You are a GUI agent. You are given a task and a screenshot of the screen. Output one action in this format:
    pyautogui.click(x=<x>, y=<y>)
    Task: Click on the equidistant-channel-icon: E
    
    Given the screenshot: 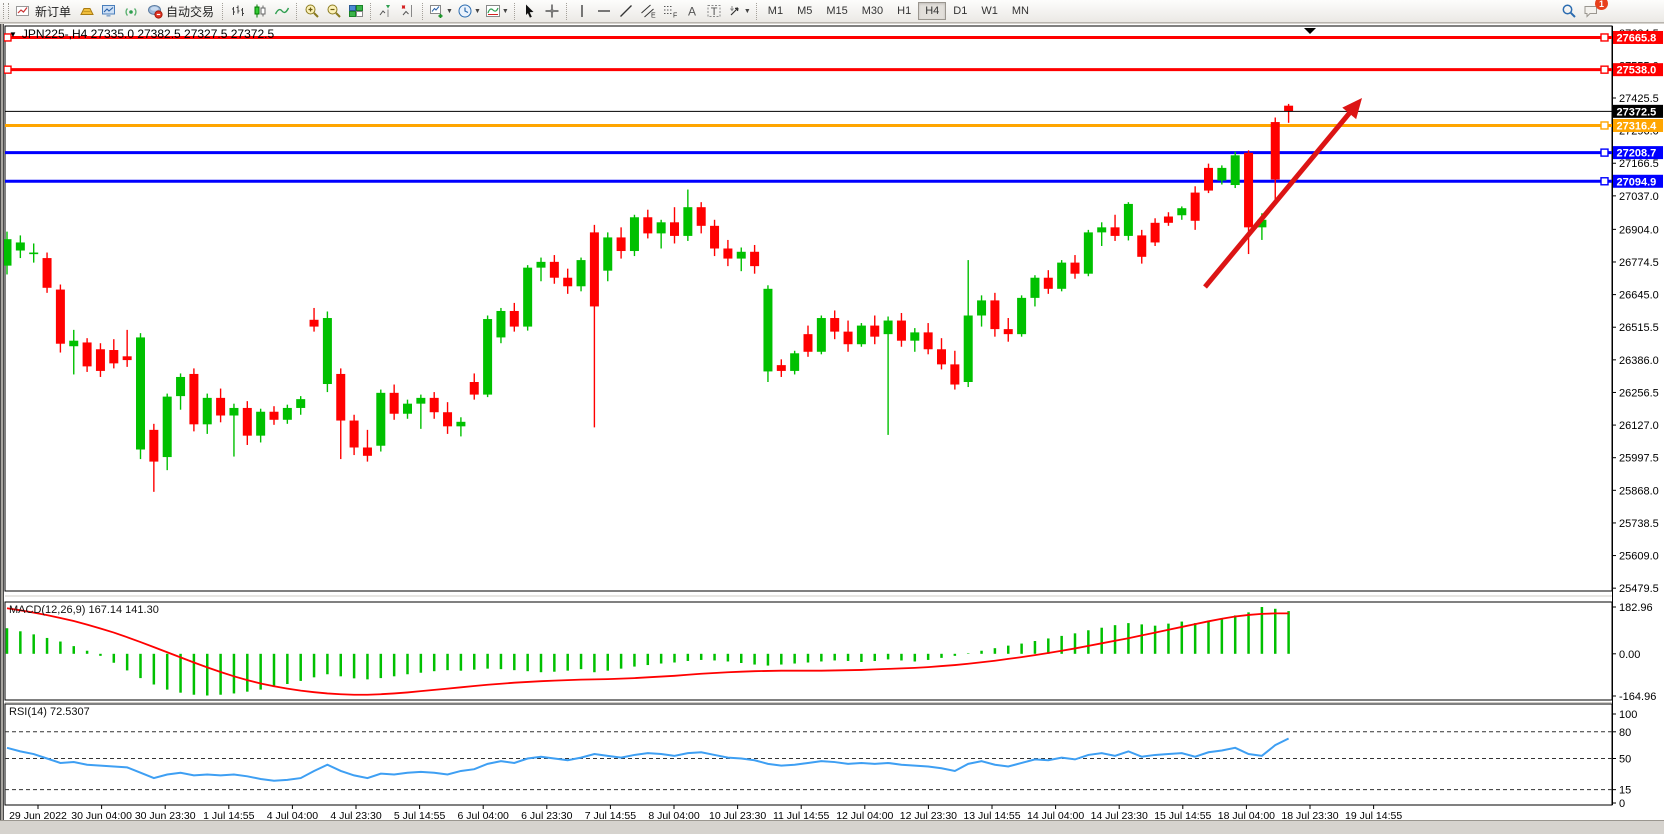 What is the action you would take?
    pyautogui.click(x=648, y=11)
    